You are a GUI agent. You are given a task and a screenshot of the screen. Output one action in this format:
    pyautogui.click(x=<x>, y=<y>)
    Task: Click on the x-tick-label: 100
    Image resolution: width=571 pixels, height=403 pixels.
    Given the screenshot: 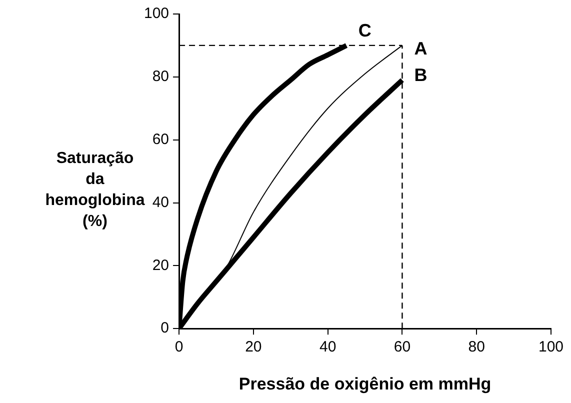 What is the action you would take?
    pyautogui.click(x=551, y=347)
    